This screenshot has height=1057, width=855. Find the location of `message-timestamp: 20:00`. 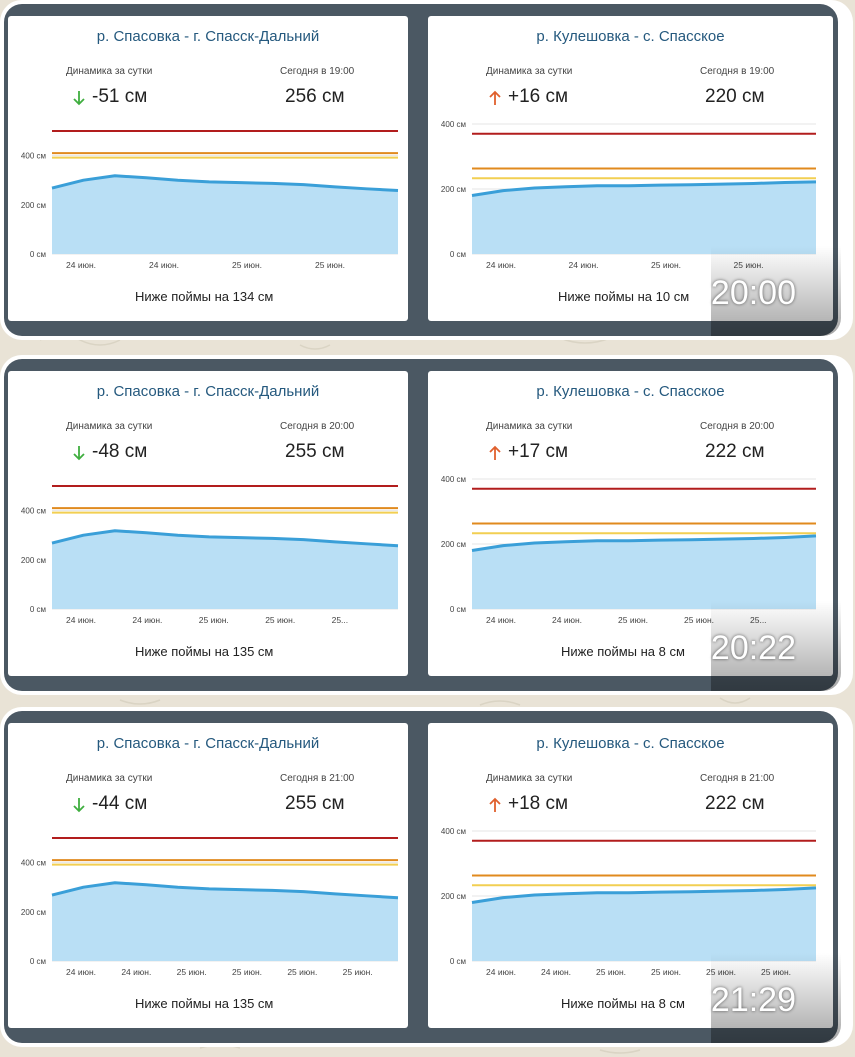

message-timestamp: 20:00 is located at coordinates (753, 293).